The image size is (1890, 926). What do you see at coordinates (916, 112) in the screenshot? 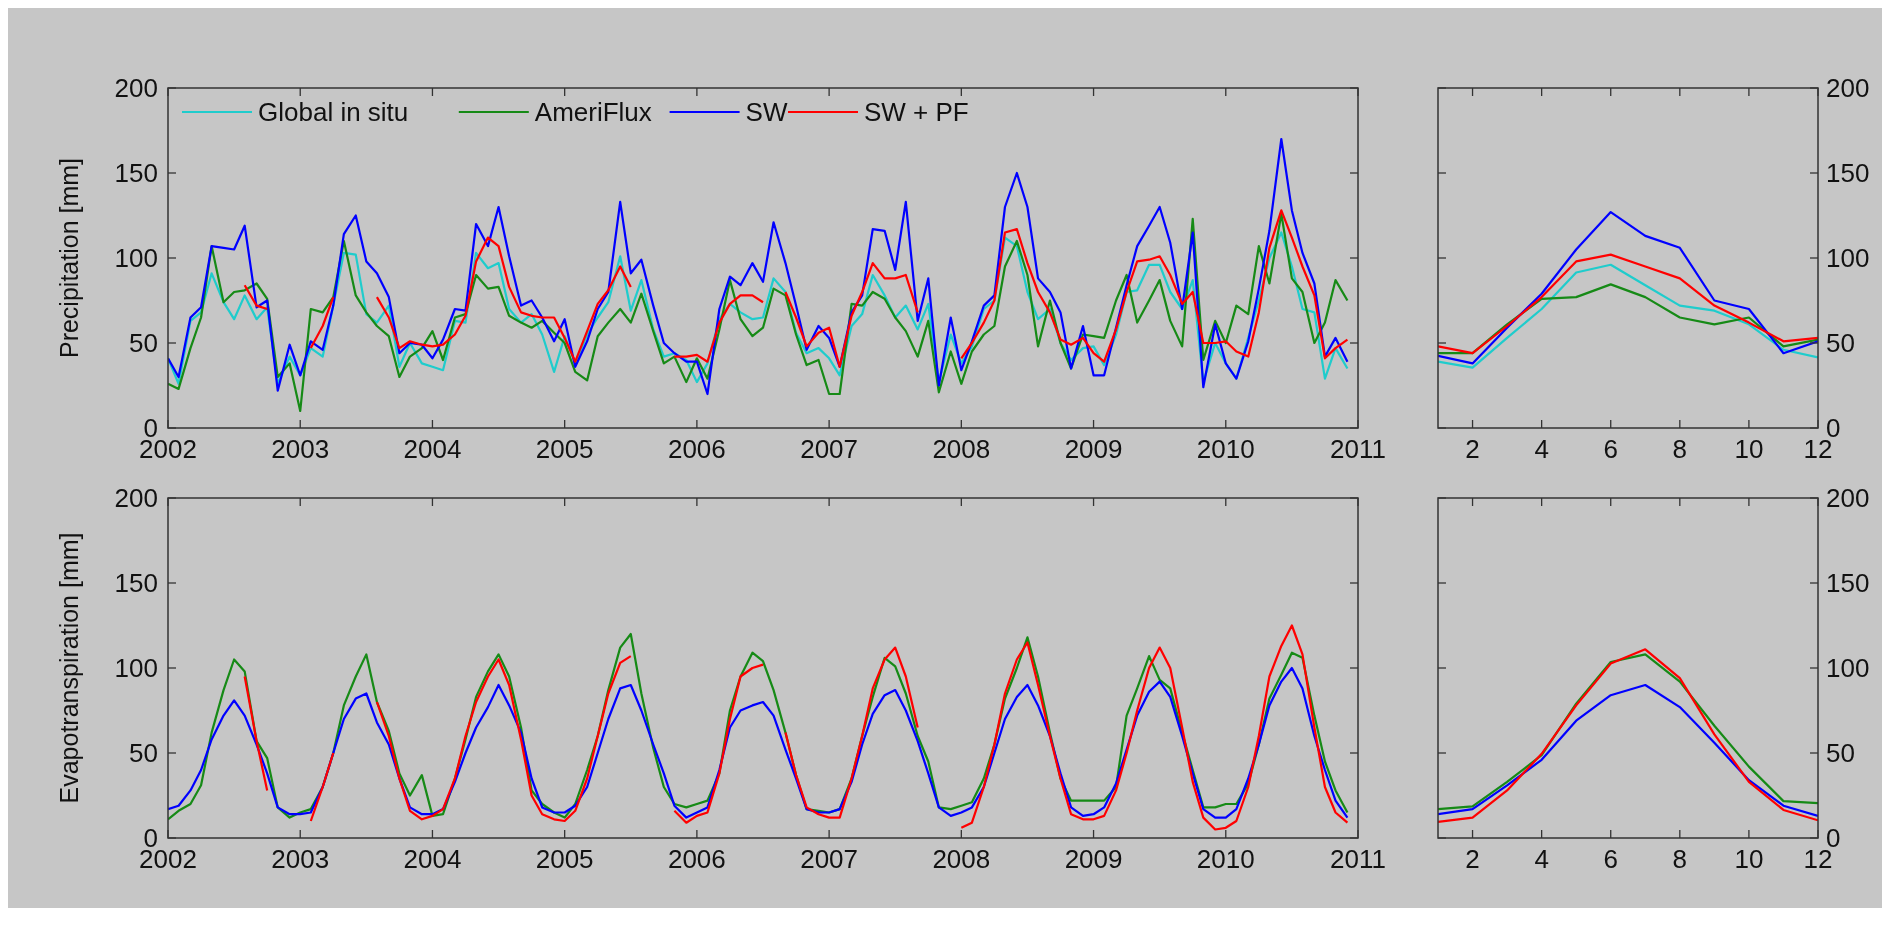
I see `legend-label: SW + PF` at bounding box center [916, 112].